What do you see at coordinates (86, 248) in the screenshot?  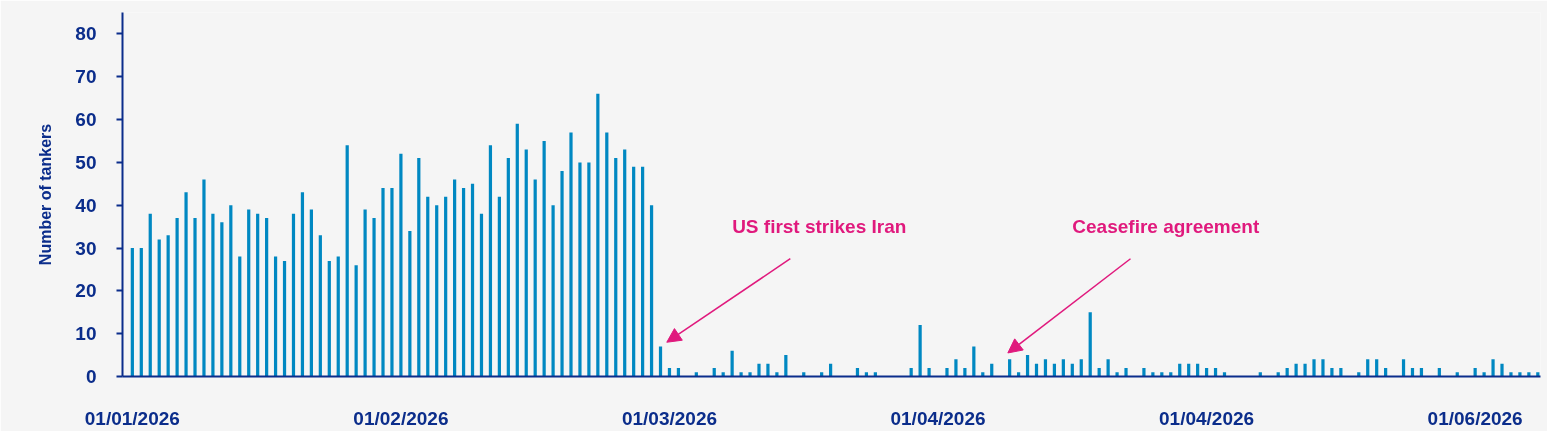 I see `y-tick-label: 30` at bounding box center [86, 248].